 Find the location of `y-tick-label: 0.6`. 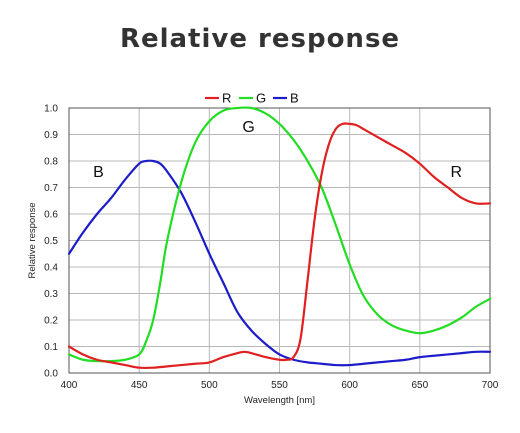

y-tick-label: 0.6 is located at coordinates (51, 215).